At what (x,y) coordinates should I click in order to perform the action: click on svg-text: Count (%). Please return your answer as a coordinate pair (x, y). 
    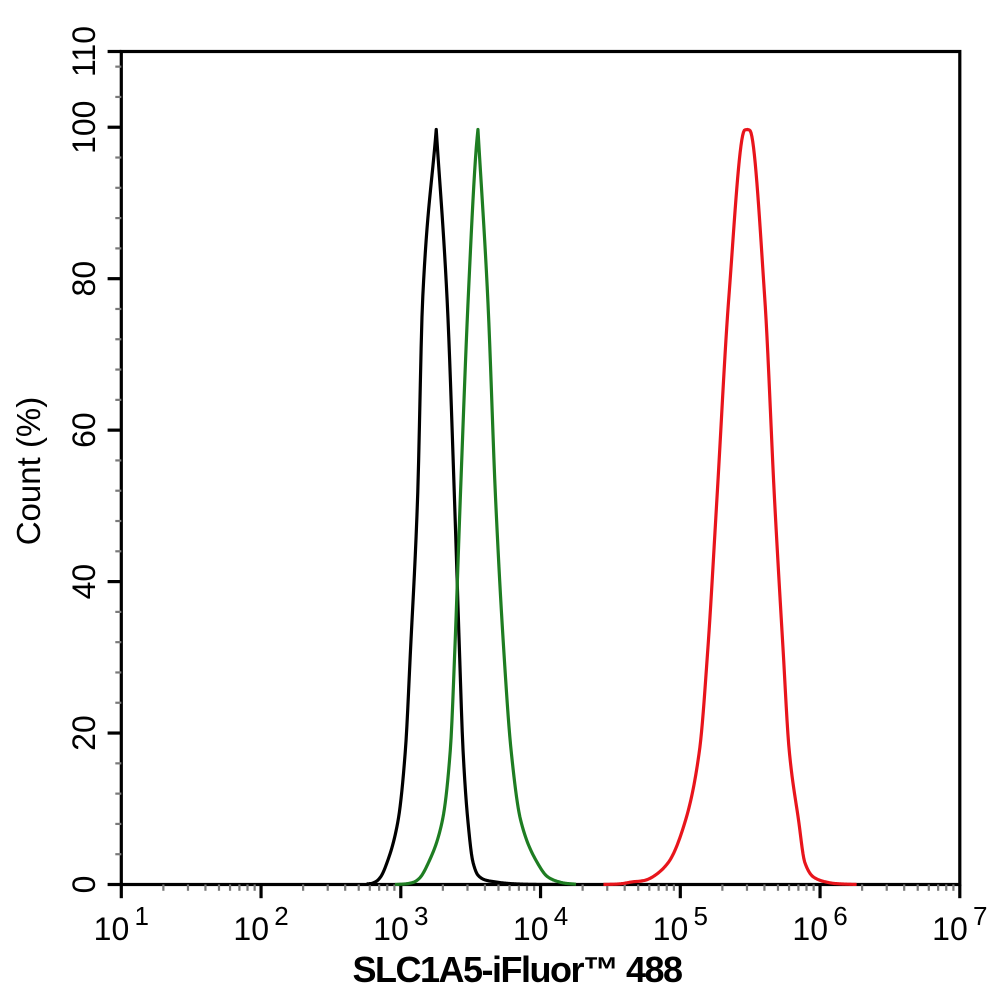
    Looking at the image, I should click on (28, 471).